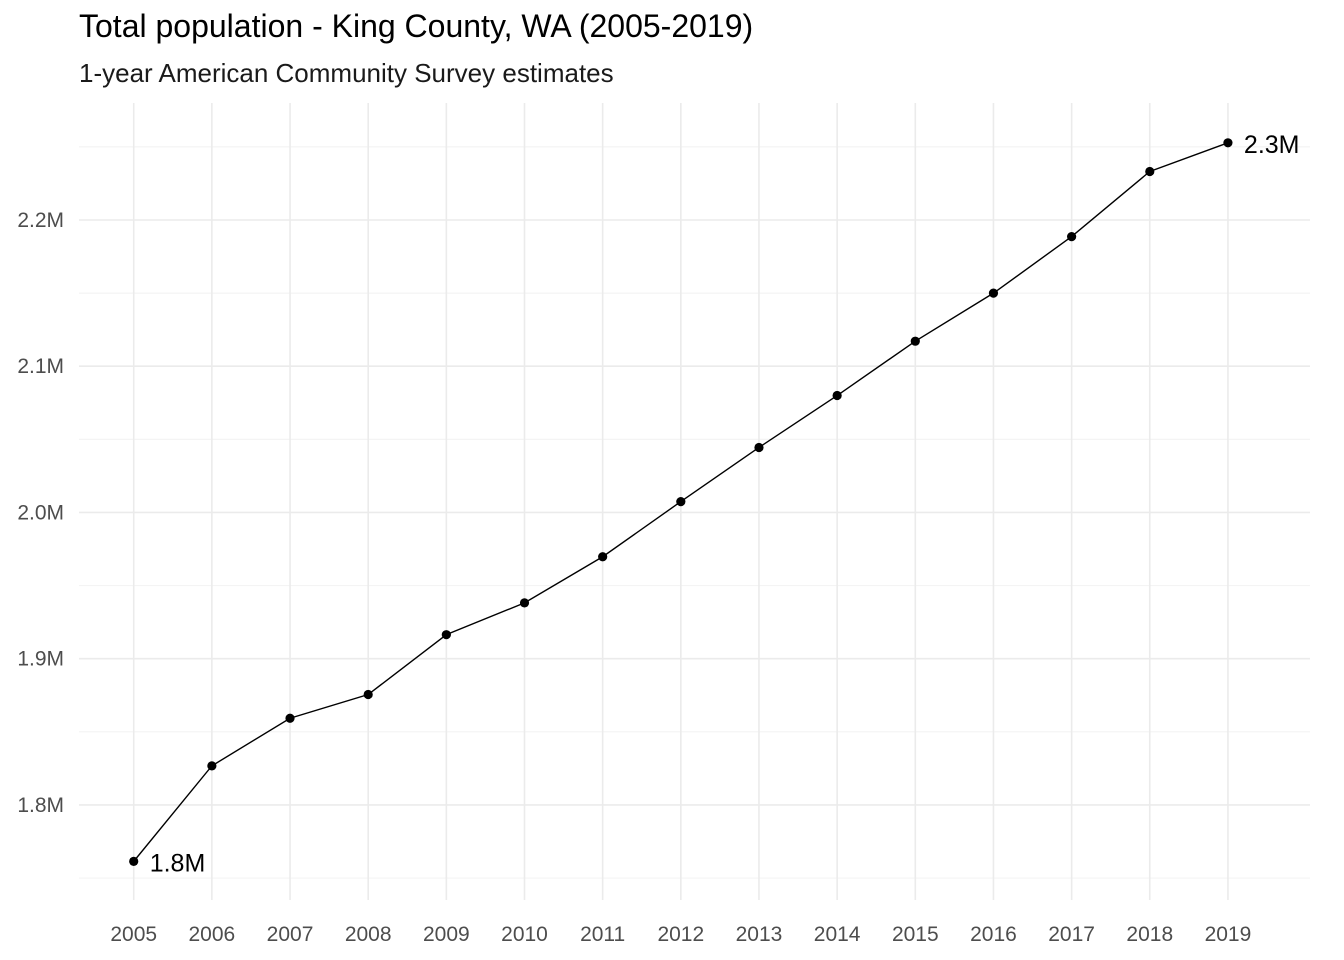 Image resolution: width=1344 pixels, height=960 pixels. I want to click on x-tick-label: 2013, so click(759, 934).